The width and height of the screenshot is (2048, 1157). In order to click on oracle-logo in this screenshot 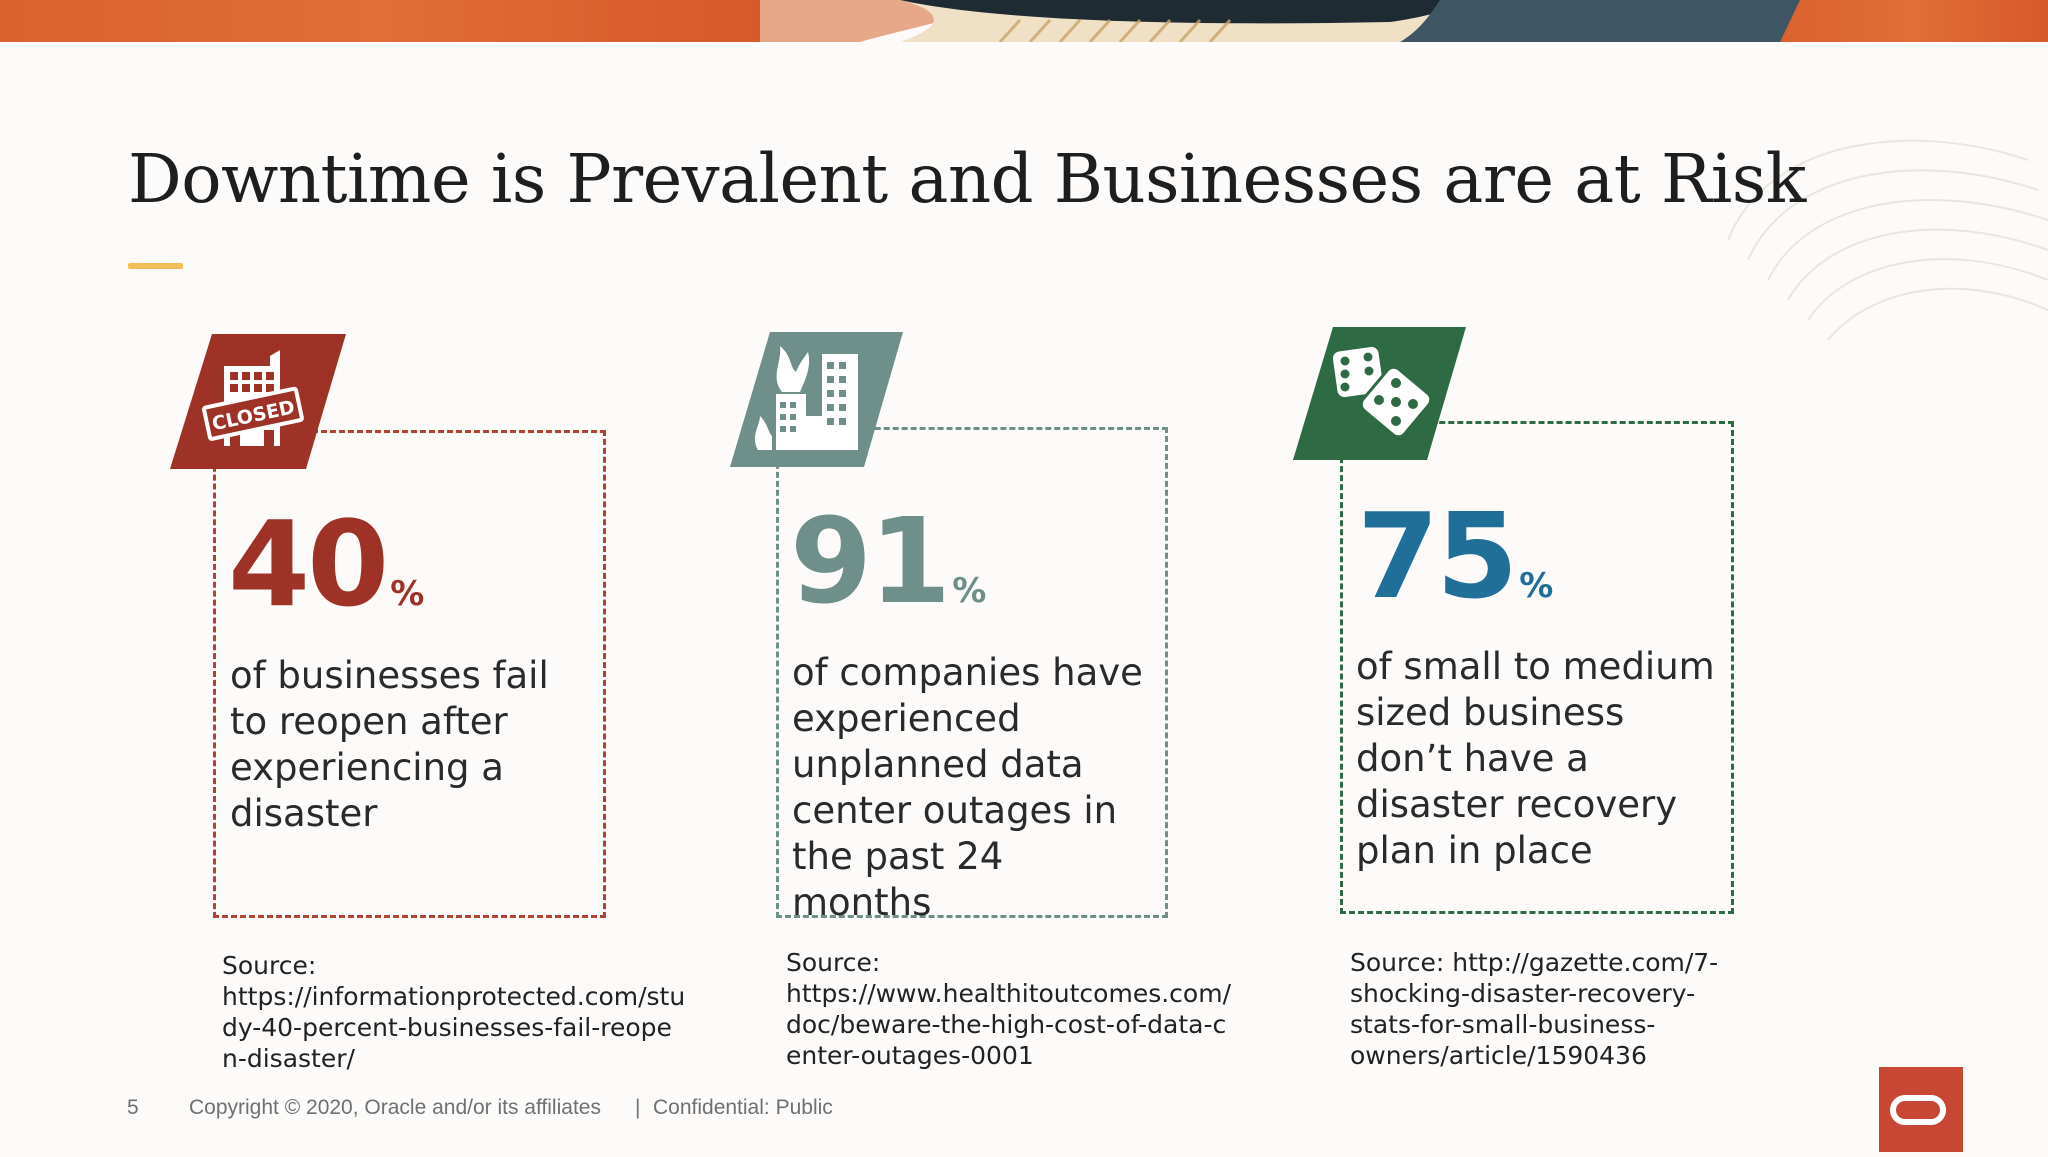, I will do `click(1921, 1109)`.